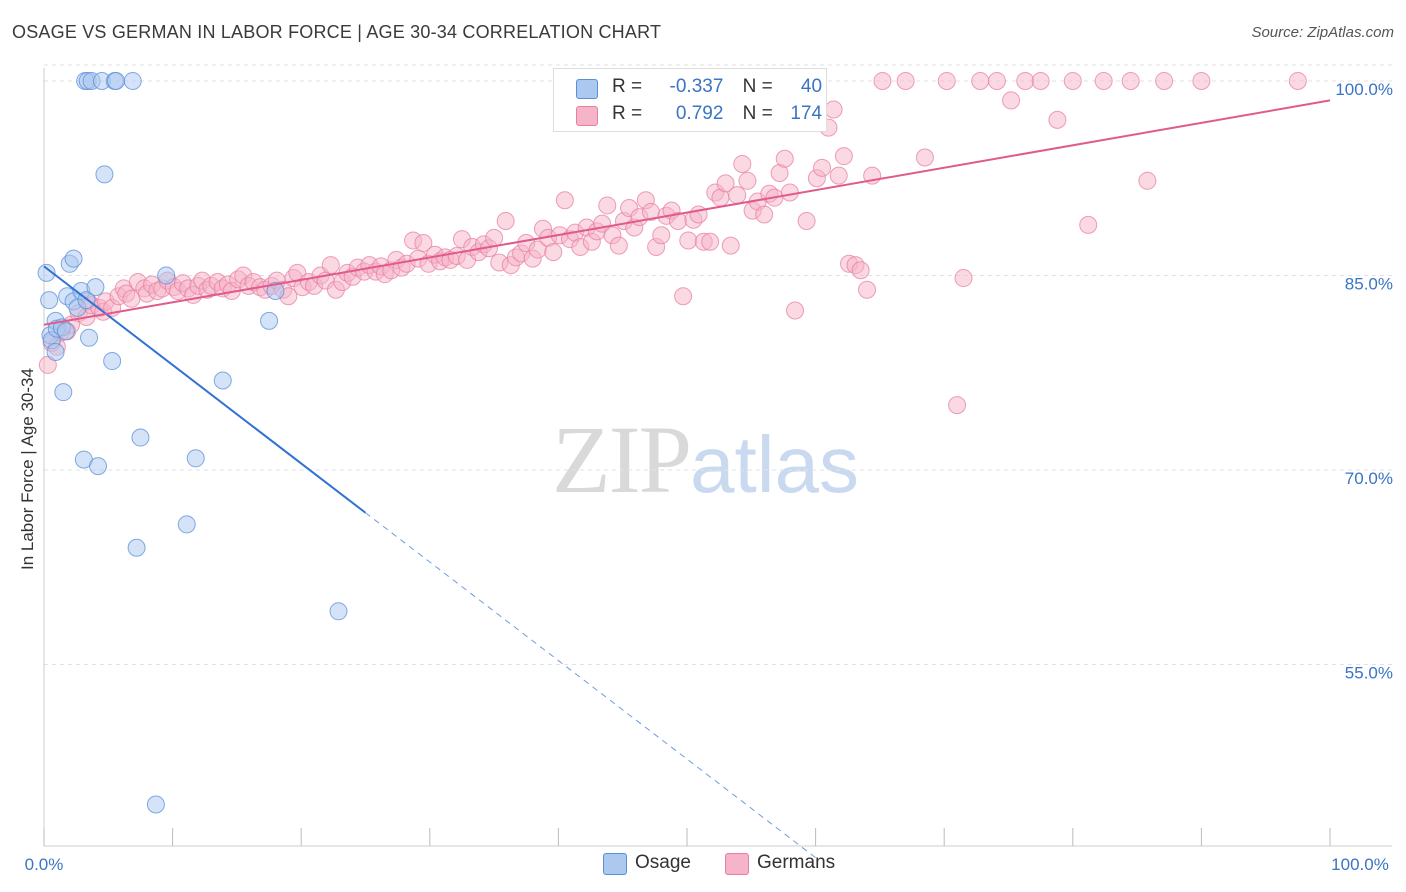  I want to click on osage-trend-line, so click(205, 389).